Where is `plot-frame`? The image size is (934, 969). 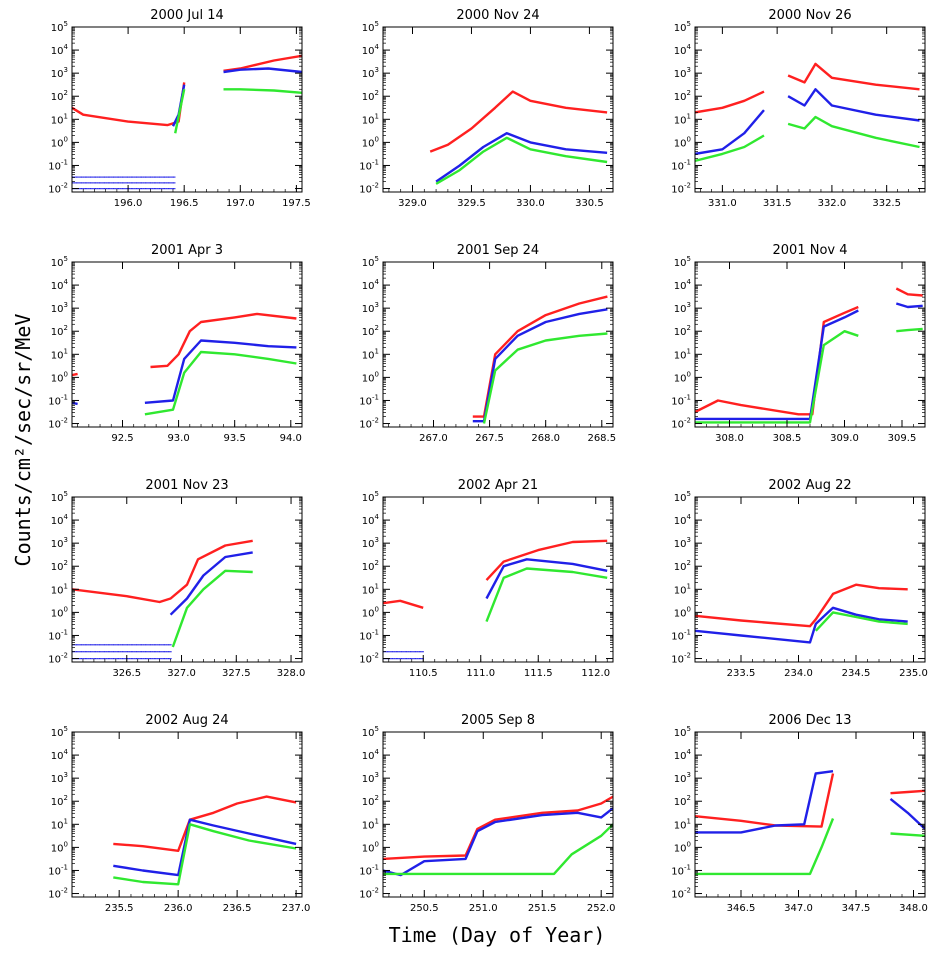 plot-frame is located at coordinates (187, 579).